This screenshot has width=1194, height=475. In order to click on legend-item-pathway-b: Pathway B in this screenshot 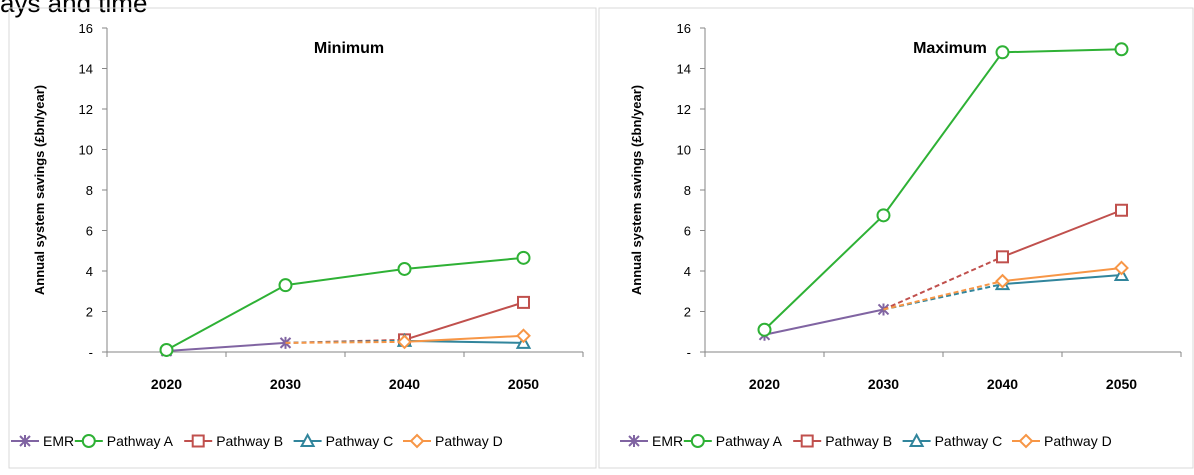, I will do `click(233, 441)`.